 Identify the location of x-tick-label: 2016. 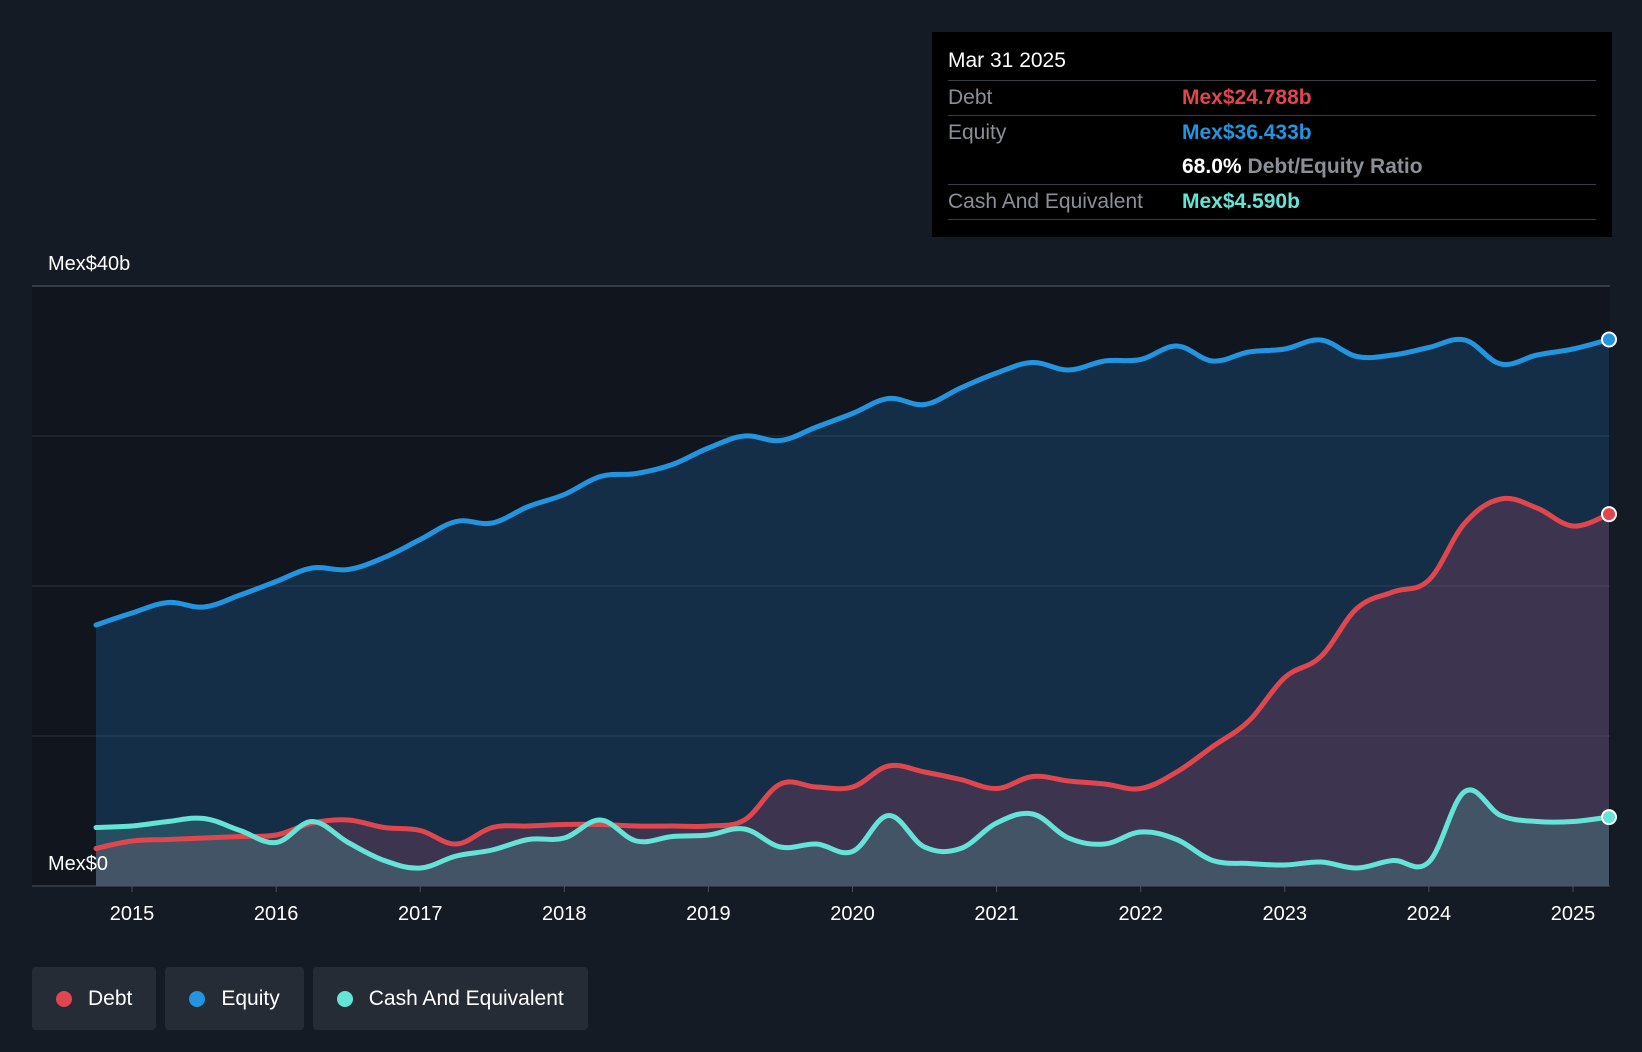
(276, 914).